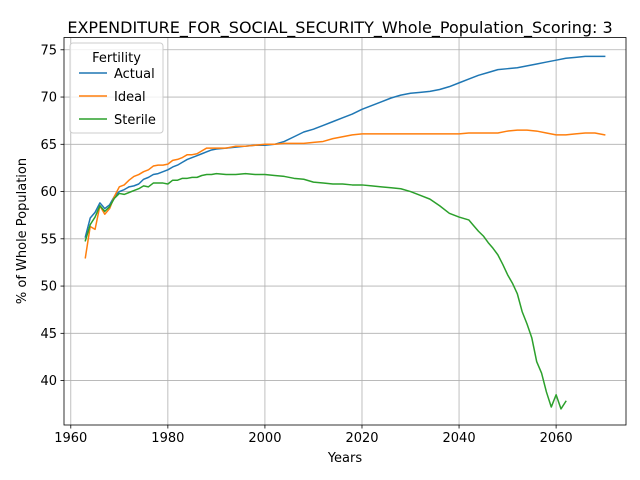  What do you see at coordinates (345, 458) in the screenshot?
I see `x-axis-label: Years` at bounding box center [345, 458].